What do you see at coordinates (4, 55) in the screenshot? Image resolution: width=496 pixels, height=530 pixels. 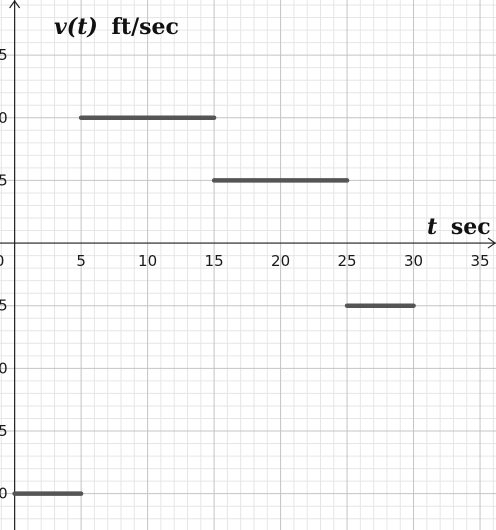 I see `y-tick-label: 15` at bounding box center [4, 55].